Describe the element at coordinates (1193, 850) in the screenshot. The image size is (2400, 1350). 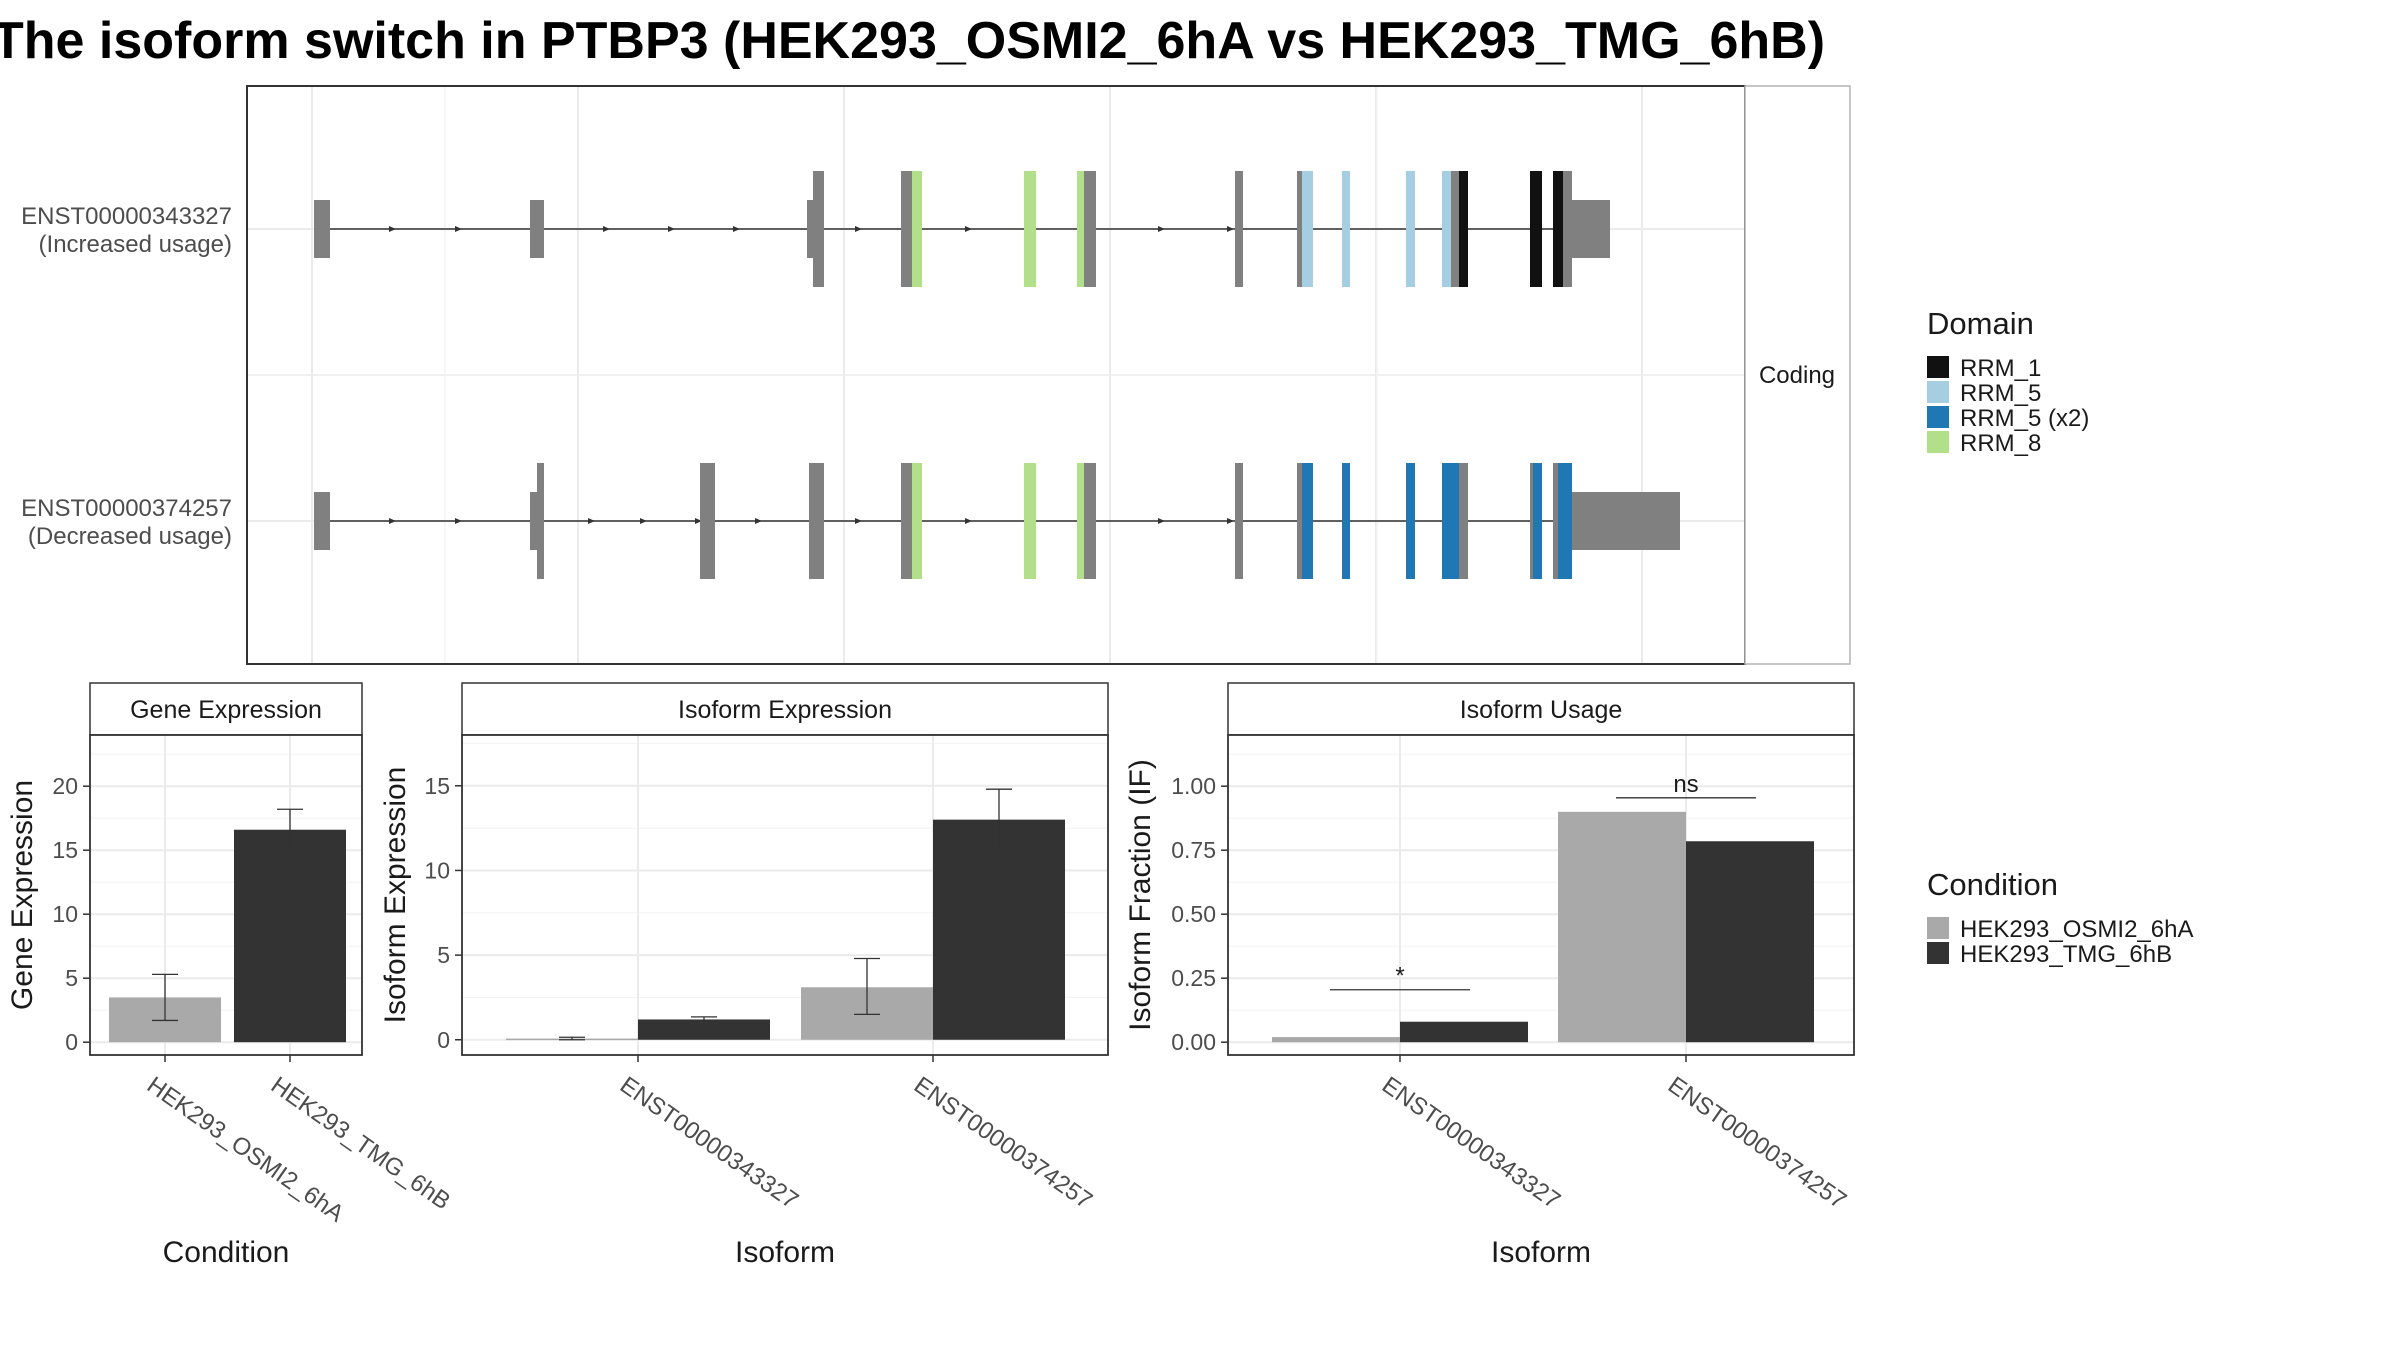
I see `y-tick-label: 0.75` at that location.